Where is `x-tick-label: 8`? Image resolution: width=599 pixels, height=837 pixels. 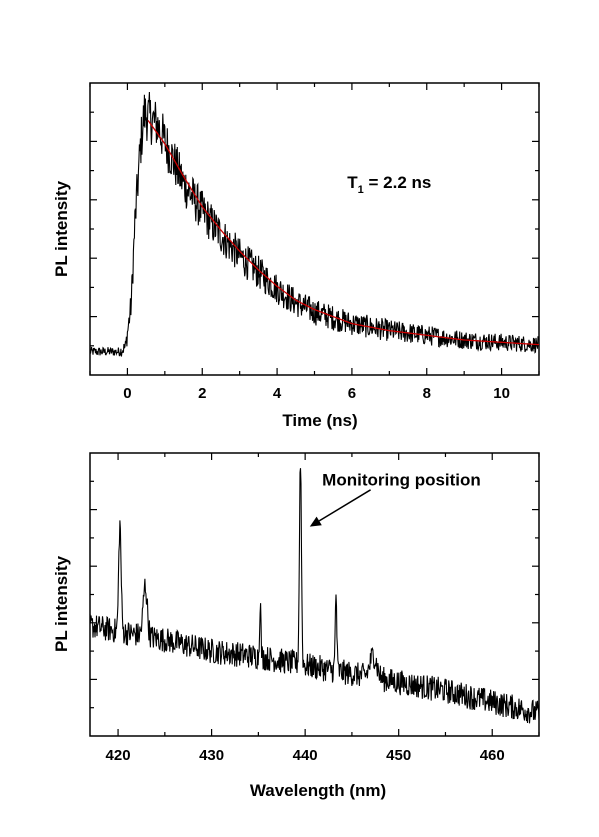
x-tick-label: 8 is located at coordinates (427, 393).